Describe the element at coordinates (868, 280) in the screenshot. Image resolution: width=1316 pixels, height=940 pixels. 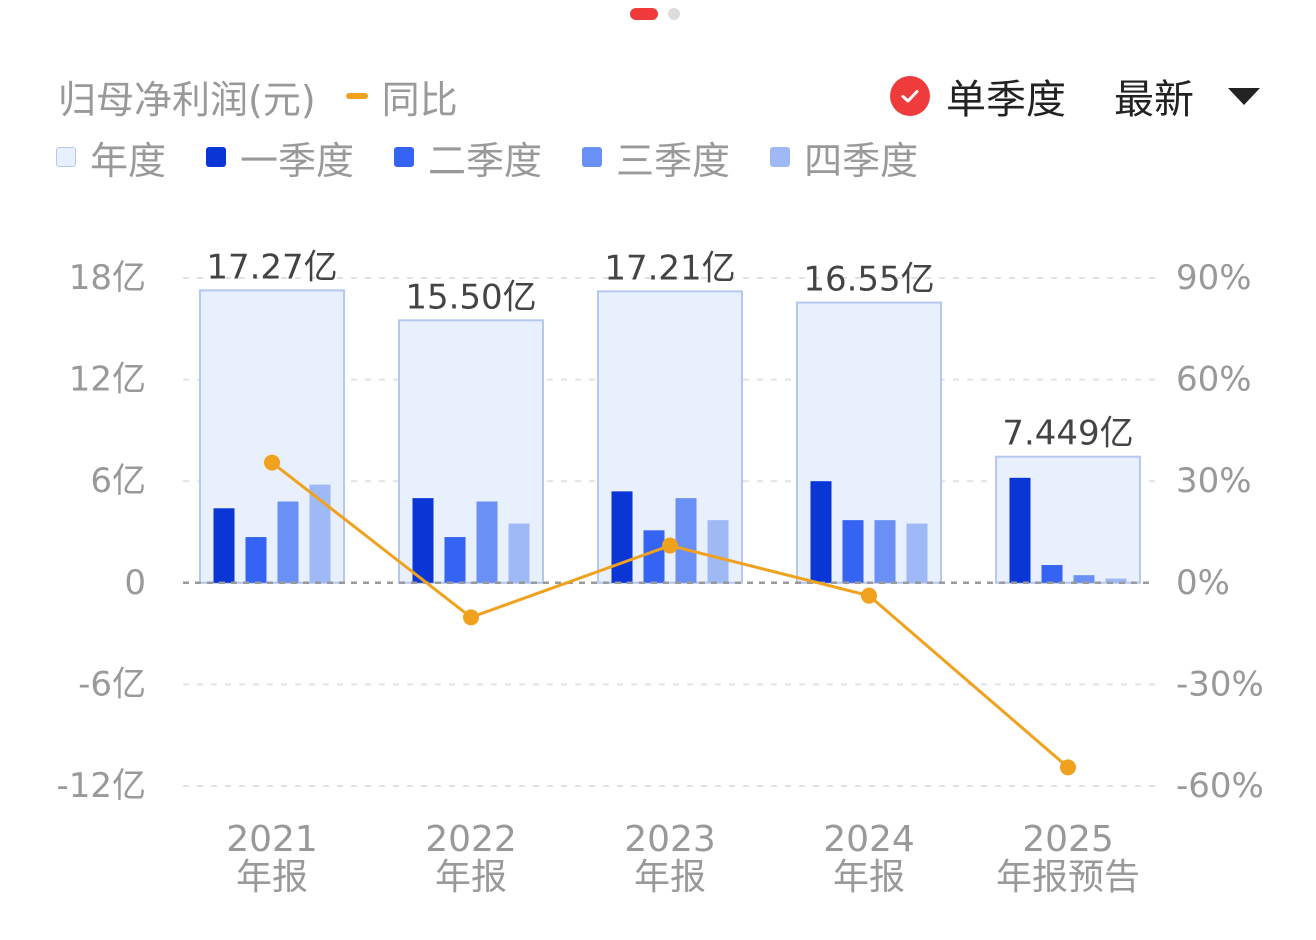
I see `annual-data-label: 16.55亿` at that location.